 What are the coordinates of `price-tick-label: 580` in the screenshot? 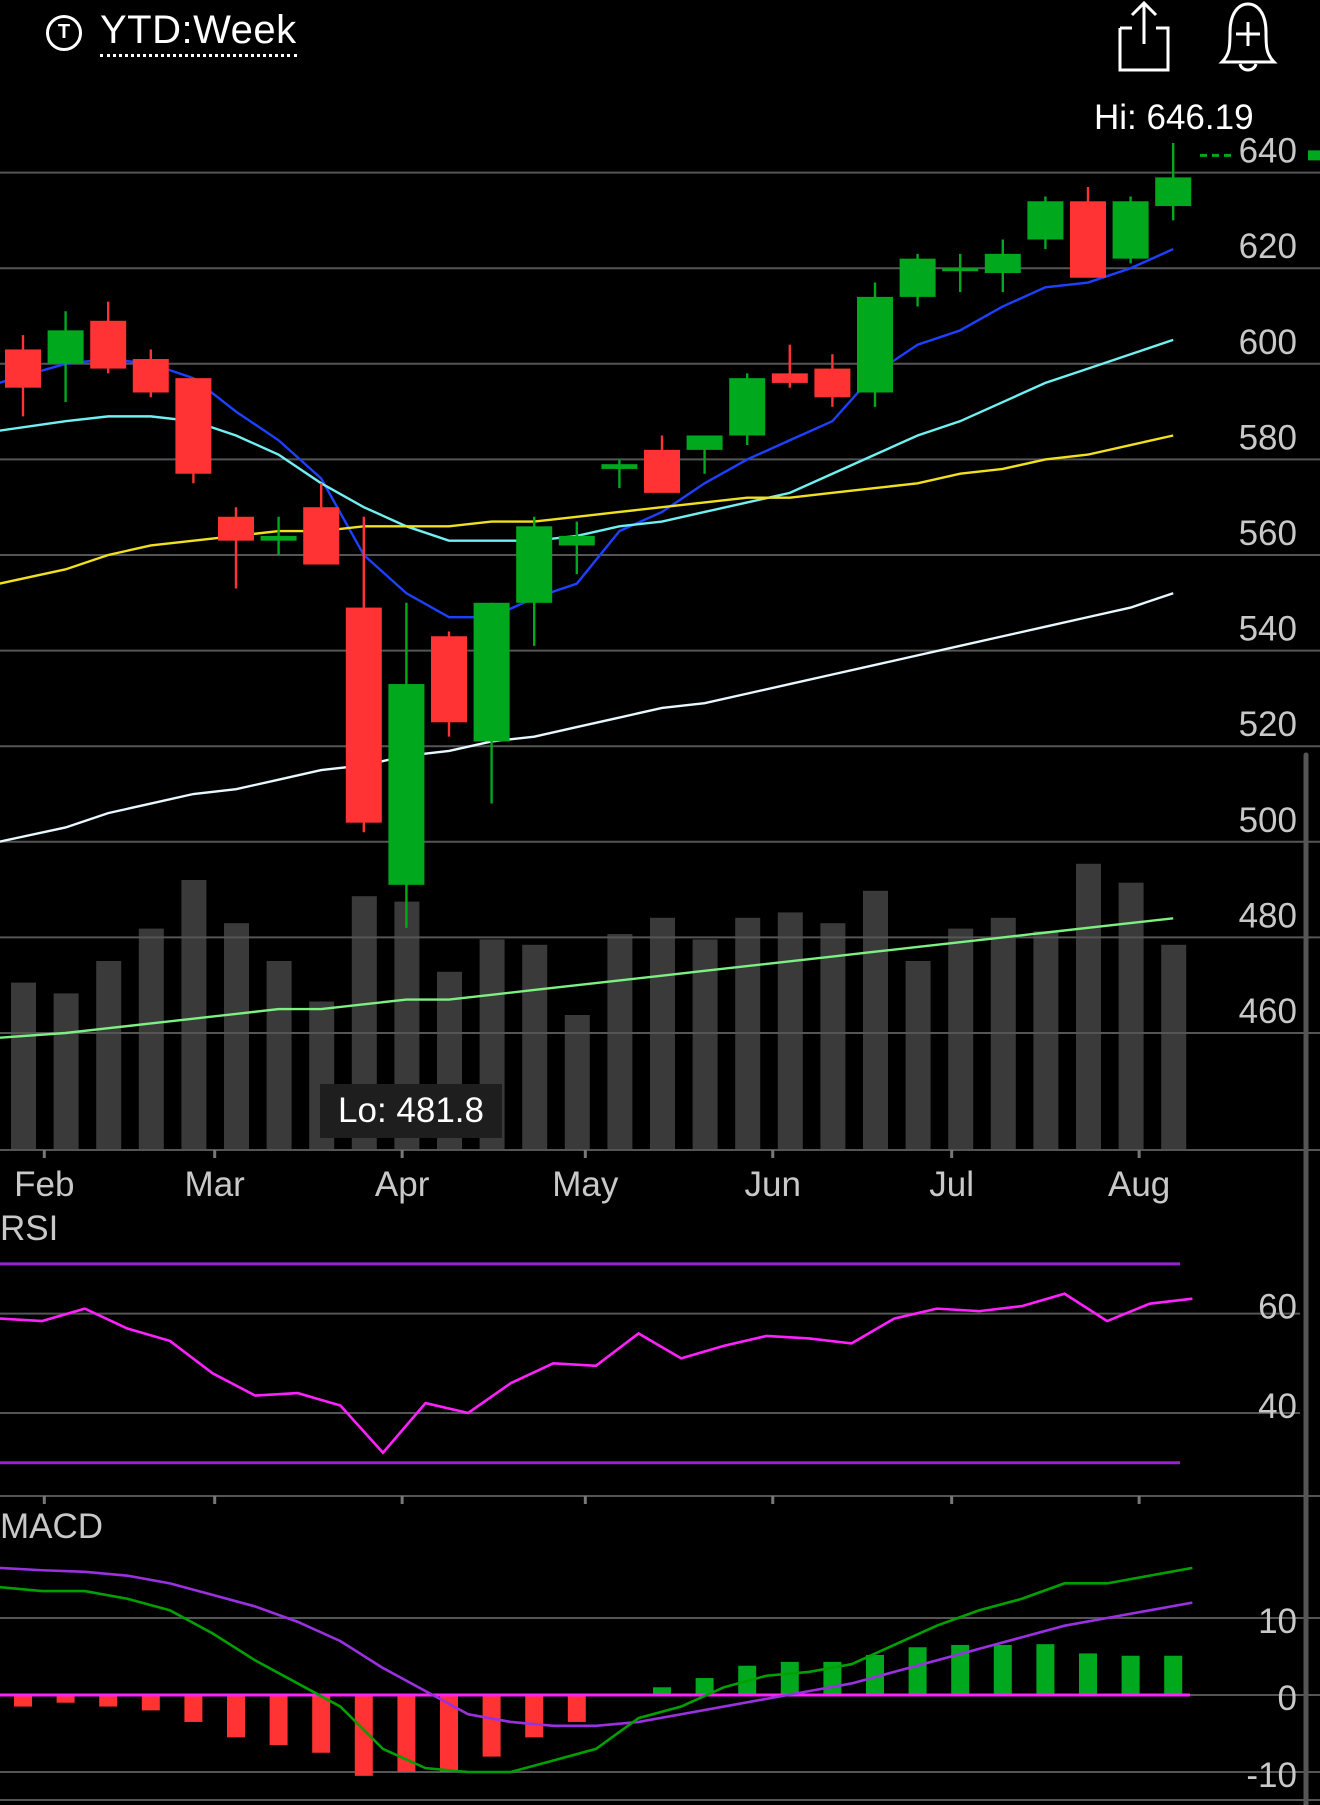 It's located at (1268, 437).